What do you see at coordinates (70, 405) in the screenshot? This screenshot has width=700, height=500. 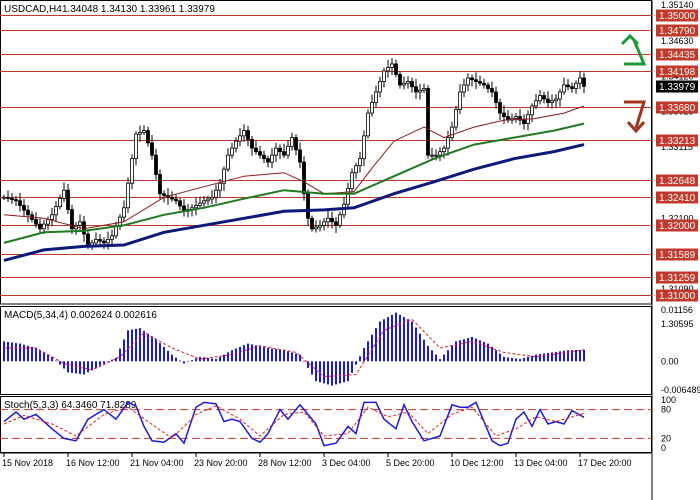 I see `stoch-title: Stoch(5,3,3) 64.3460 71.8289` at bounding box center [70, 405].